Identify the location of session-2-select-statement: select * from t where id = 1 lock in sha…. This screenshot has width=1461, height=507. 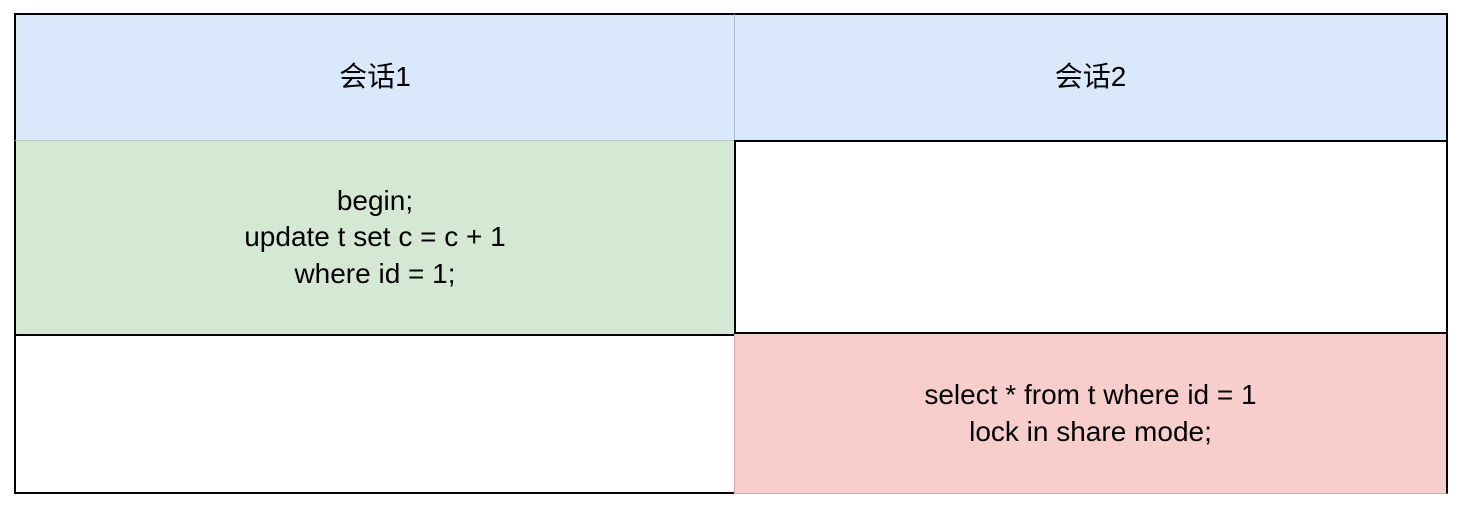
(1090, 413).